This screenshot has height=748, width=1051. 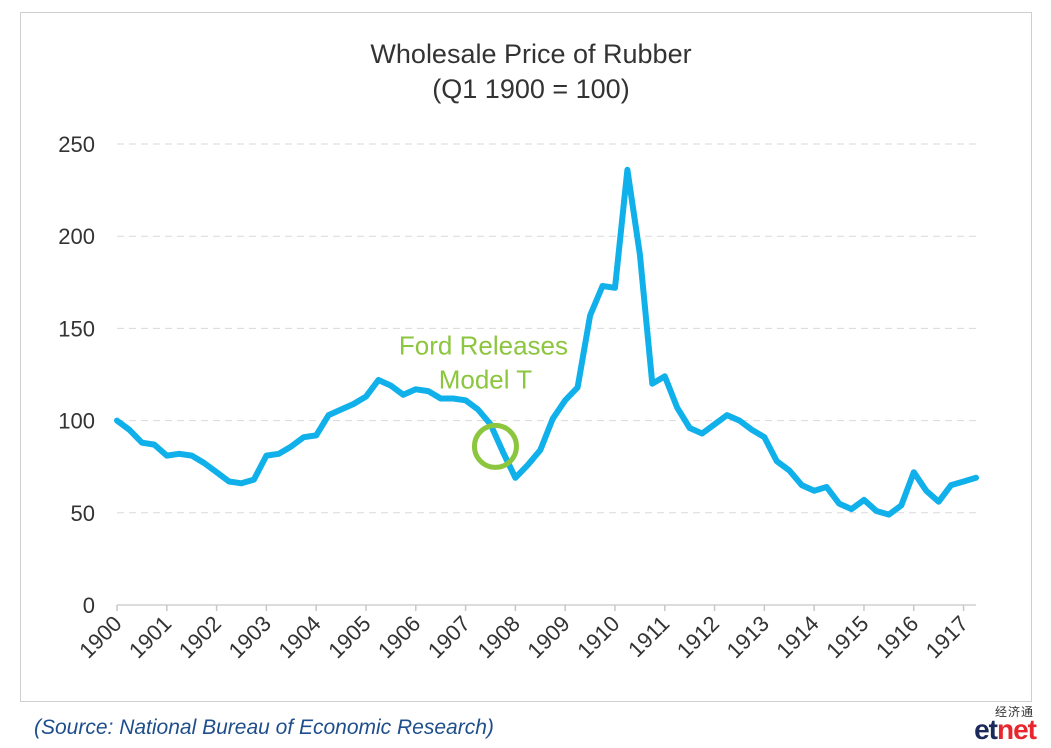 I want to click on x-tick-label: 1900, so click(x=100, y=637).